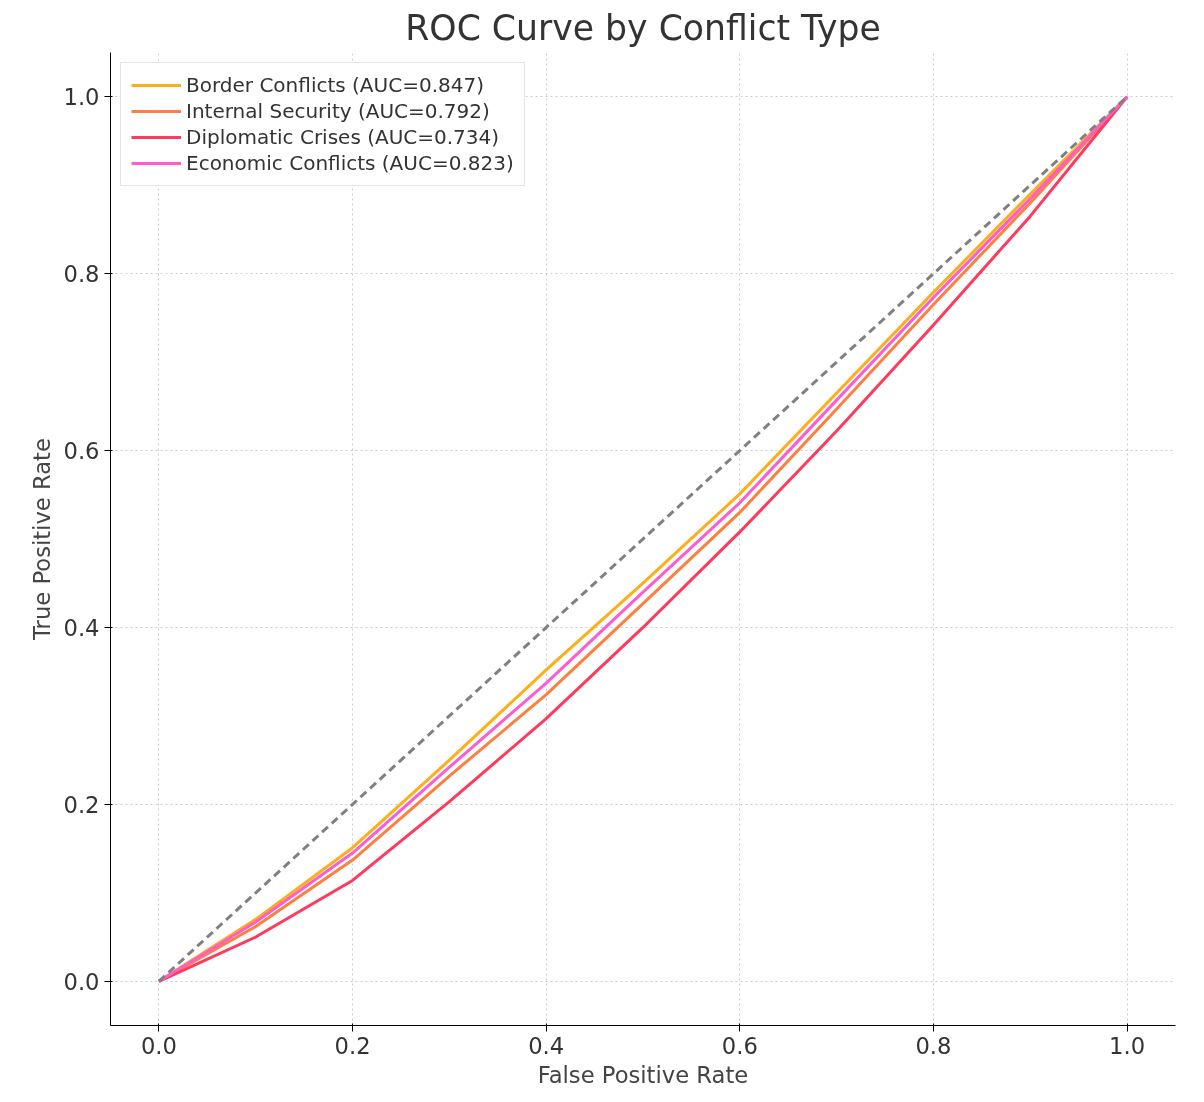 The image size is (1204, 1102). I want to click on chart-title: ROC Curve by Conflict Type, so click(643, 27).